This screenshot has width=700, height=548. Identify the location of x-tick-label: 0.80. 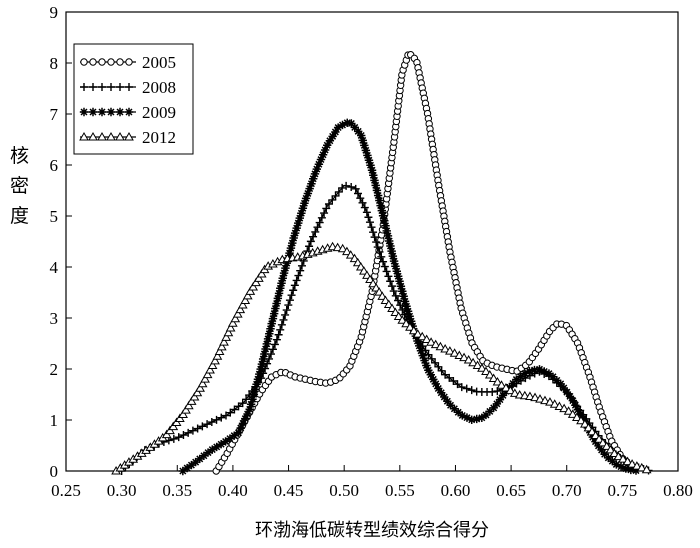
(678, 490).